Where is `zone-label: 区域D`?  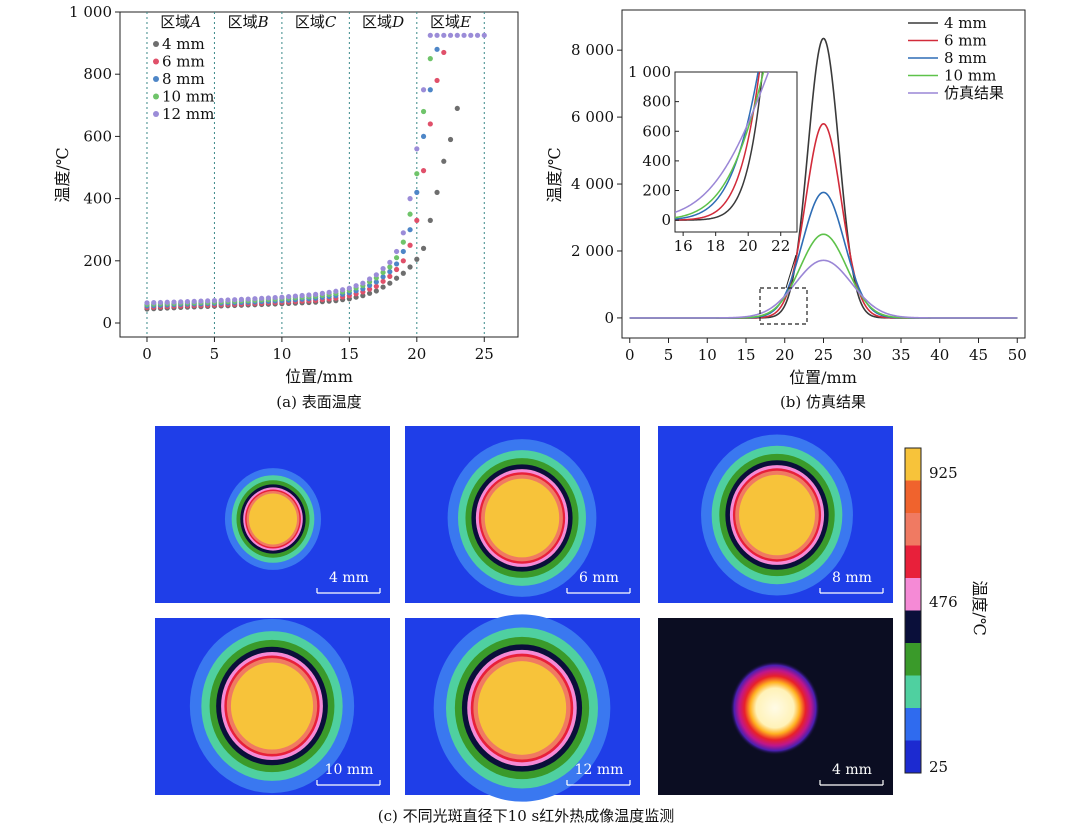
zone-label: 区域D is located at coordinates (383, 22).